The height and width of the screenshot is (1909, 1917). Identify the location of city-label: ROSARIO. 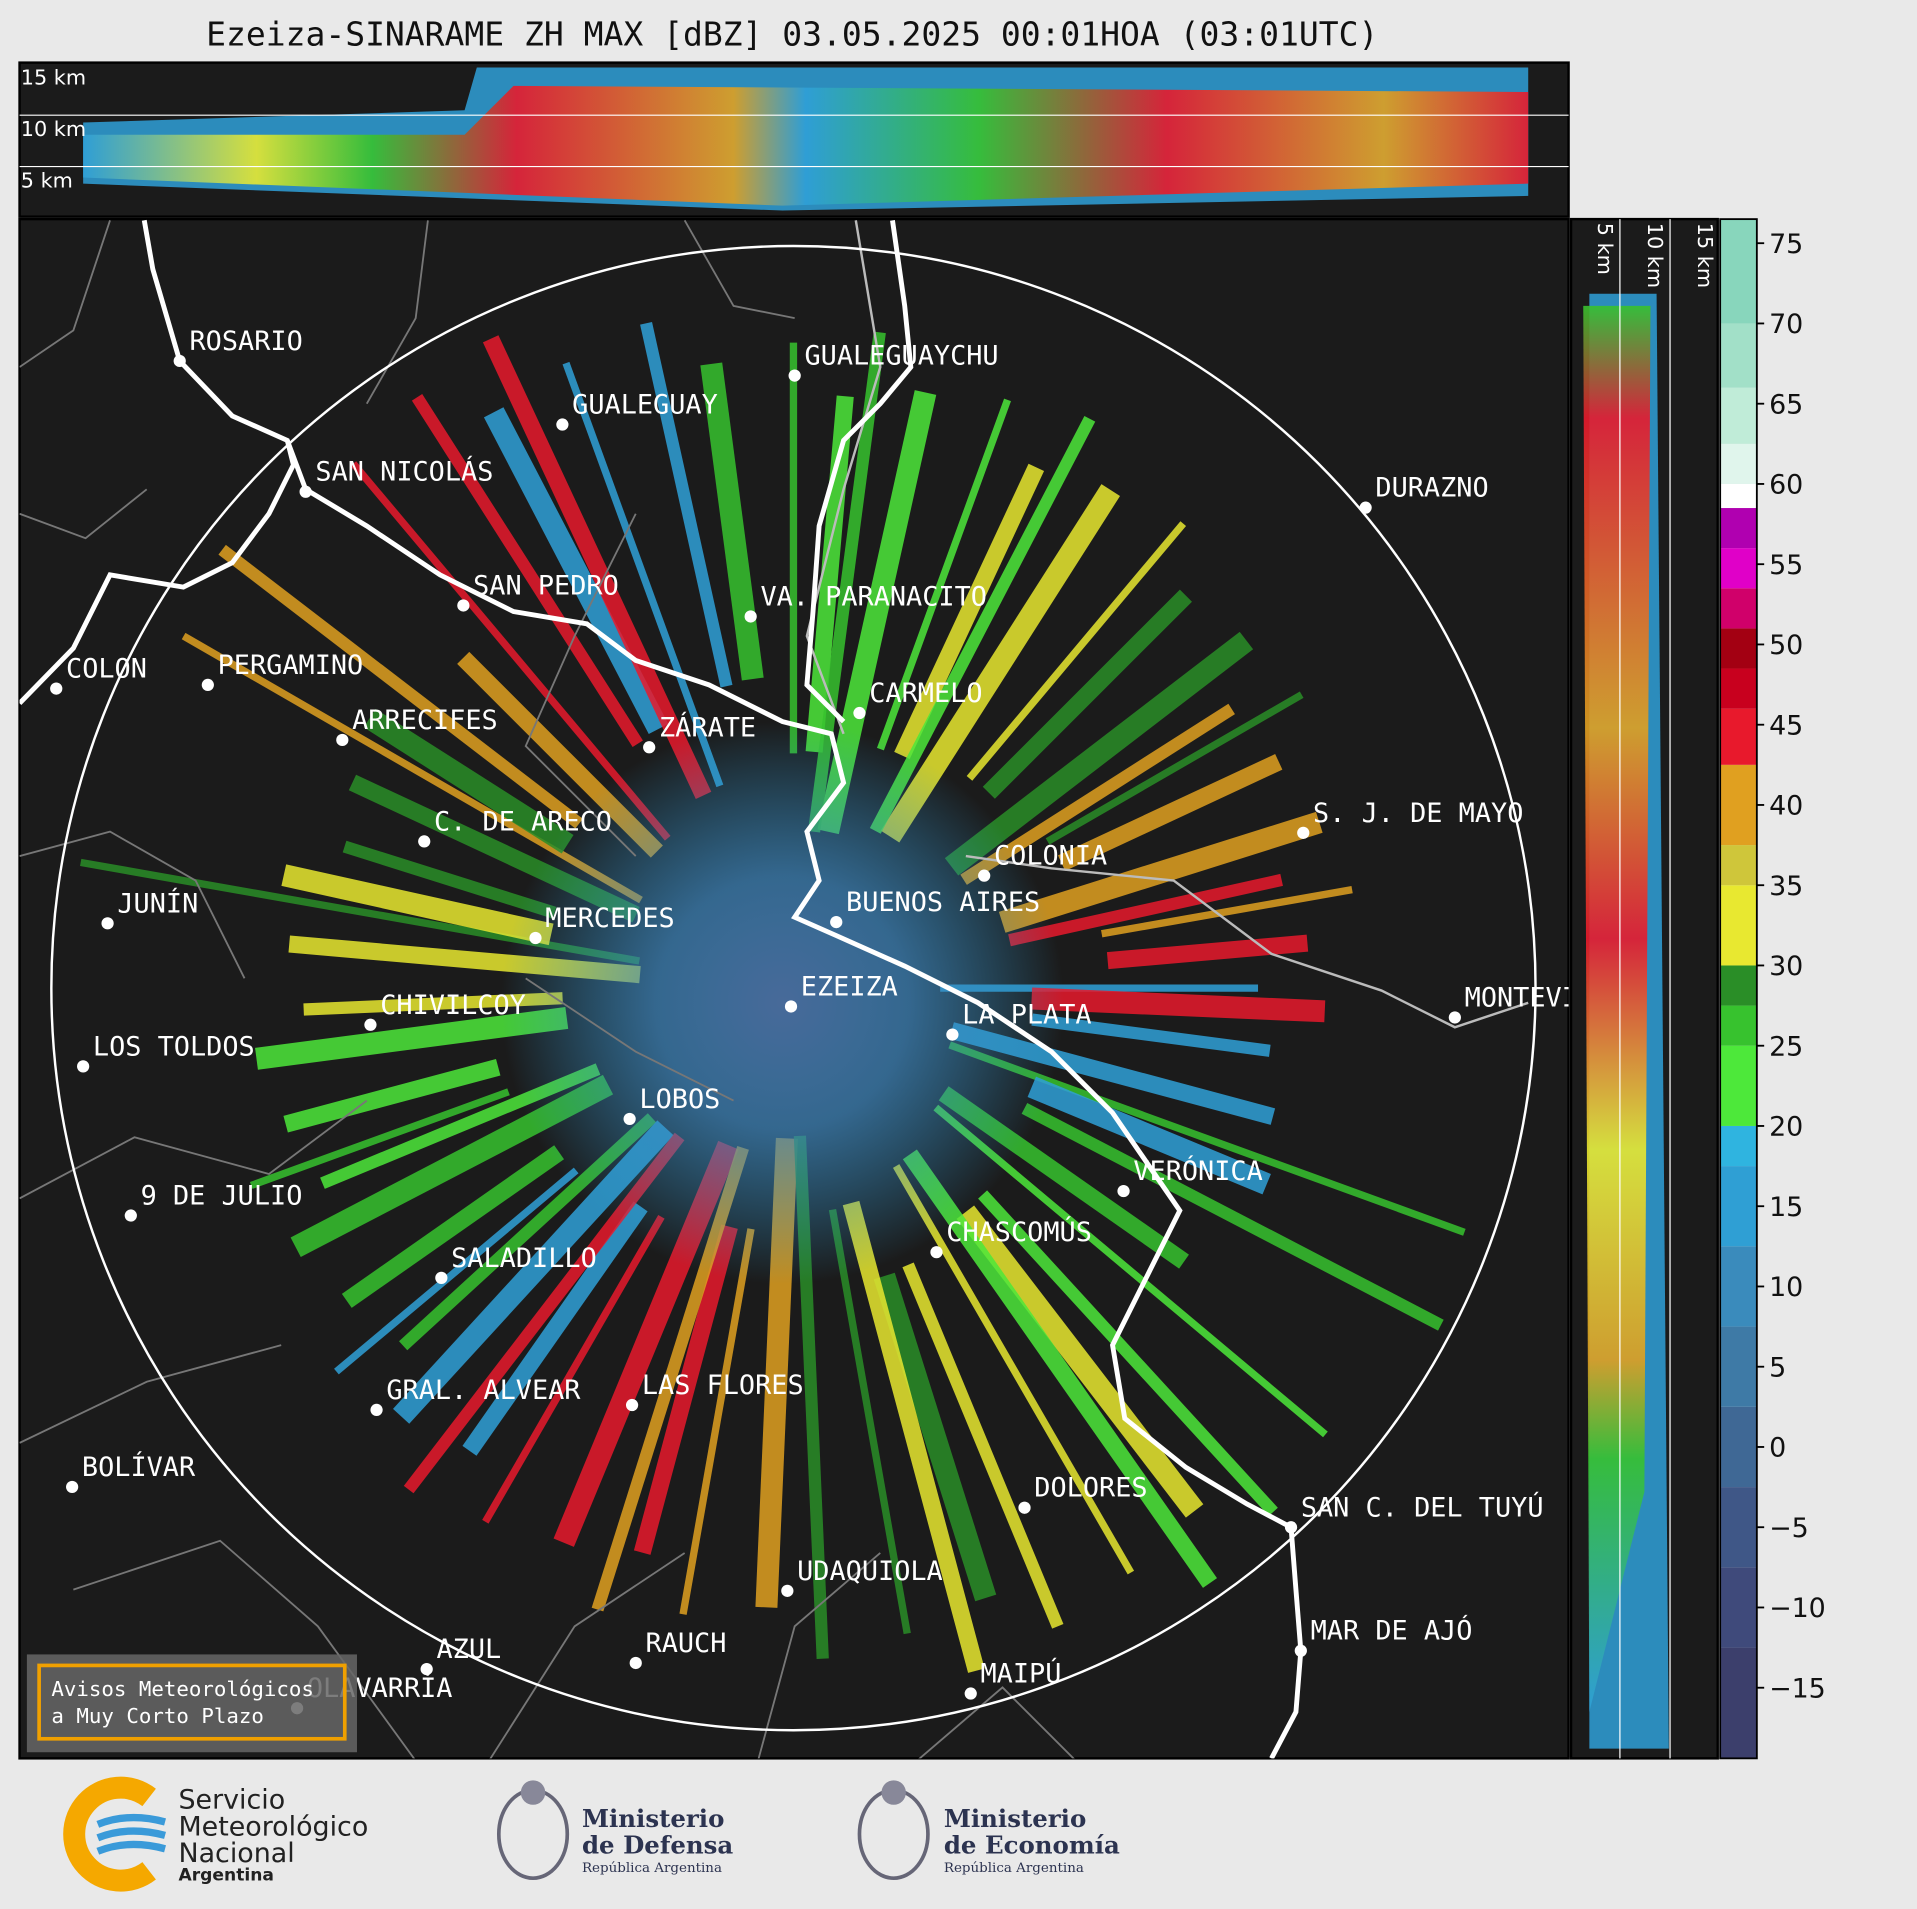
(245, 341).